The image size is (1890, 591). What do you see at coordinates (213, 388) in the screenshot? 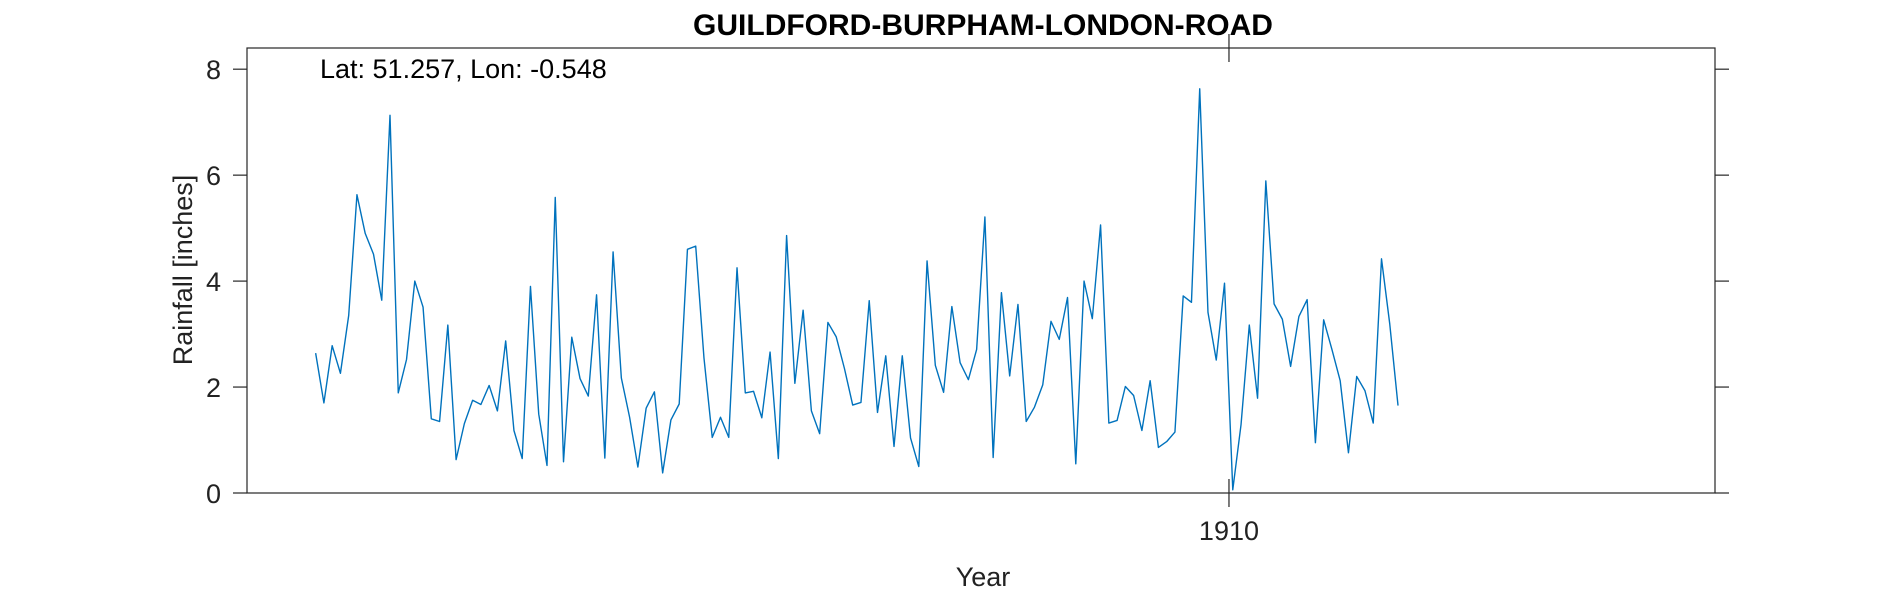
I see `y-tick-label: 2` at bounding box center [213, 388].